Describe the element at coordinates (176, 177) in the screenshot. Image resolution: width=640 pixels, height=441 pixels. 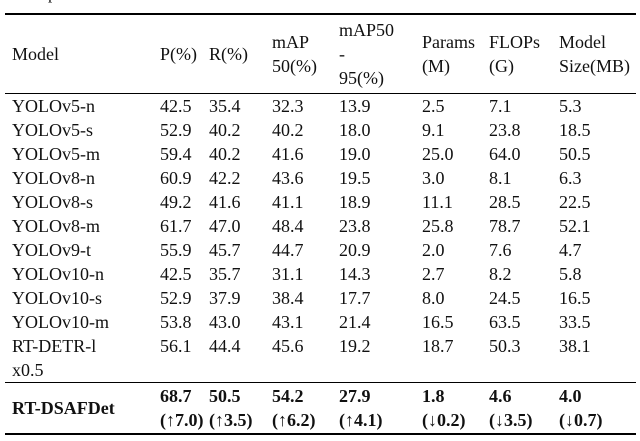
I see `cell-p: 60.9` at that location.